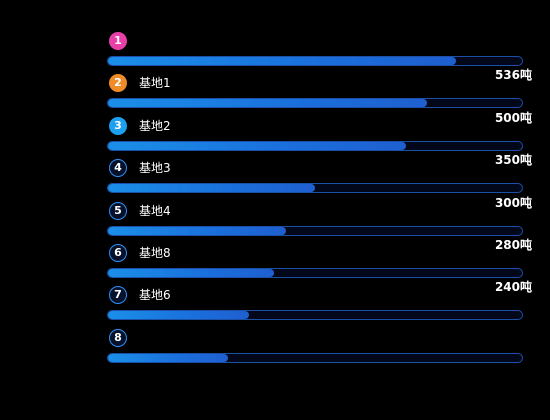  Describe the element at coordinates (118, 253) in the screenshot. I see `rank-badge: 6` at that location.